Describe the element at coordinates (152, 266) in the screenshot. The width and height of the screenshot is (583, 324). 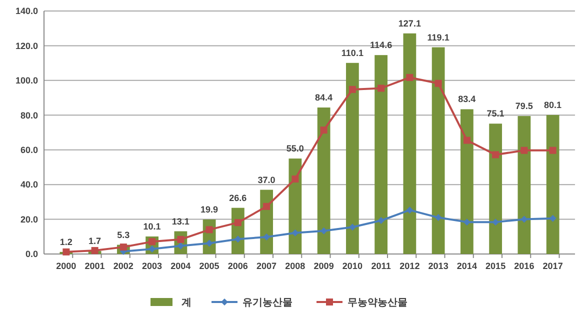
I see `x-tick-label: 2003` at that location.